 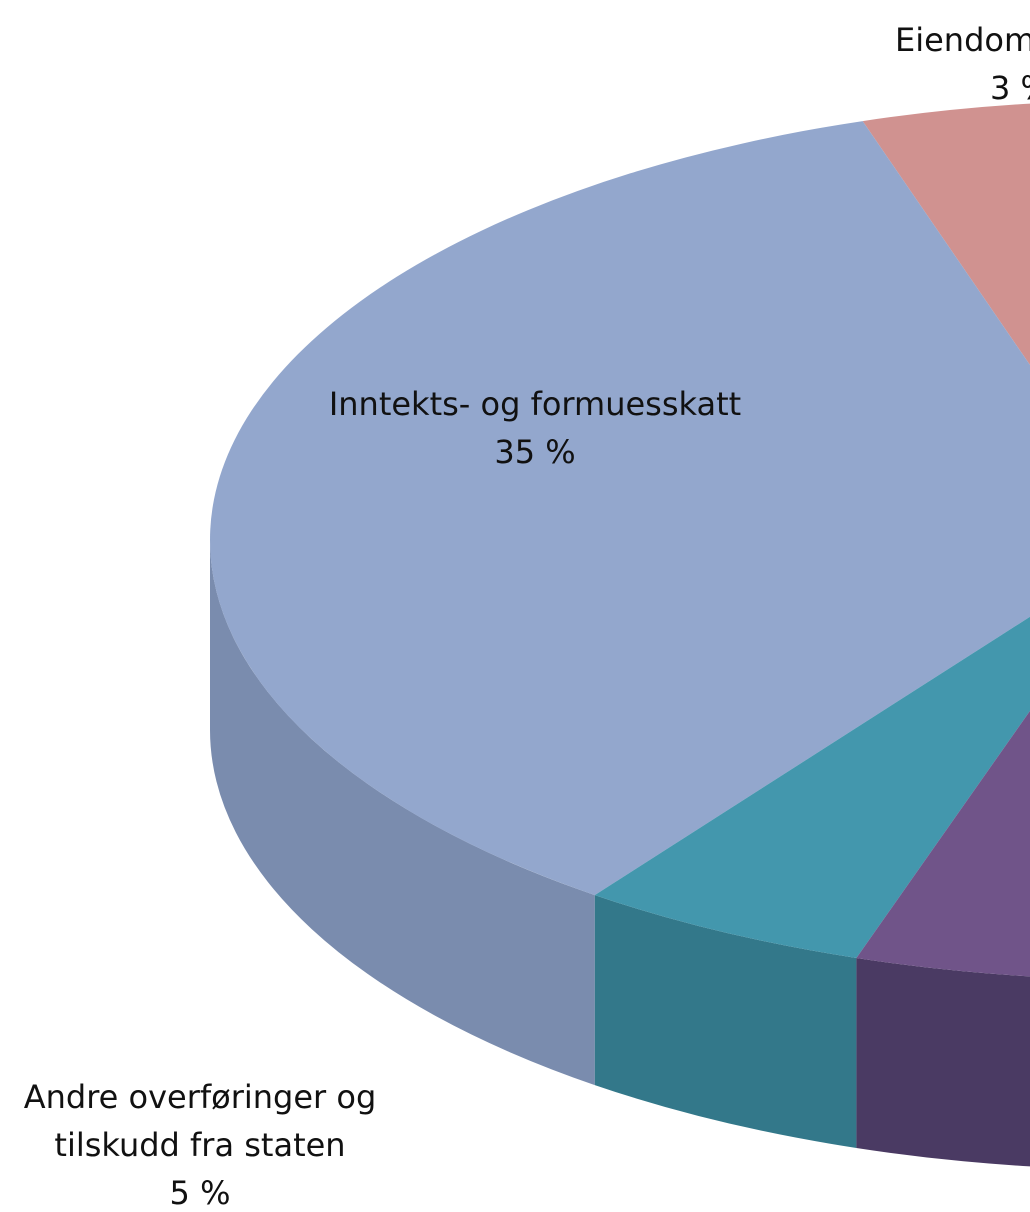 I want to click on slice-value-label: 5 %, so click(x=200, y=1193).